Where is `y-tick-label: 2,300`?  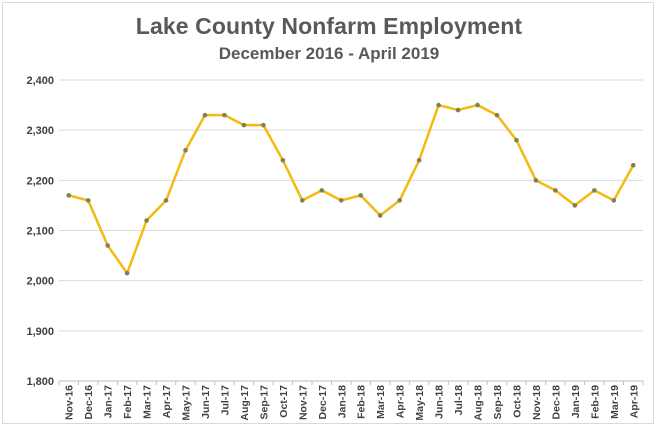
y-tick-label: 2,300 is located at coordinates (40, 131).